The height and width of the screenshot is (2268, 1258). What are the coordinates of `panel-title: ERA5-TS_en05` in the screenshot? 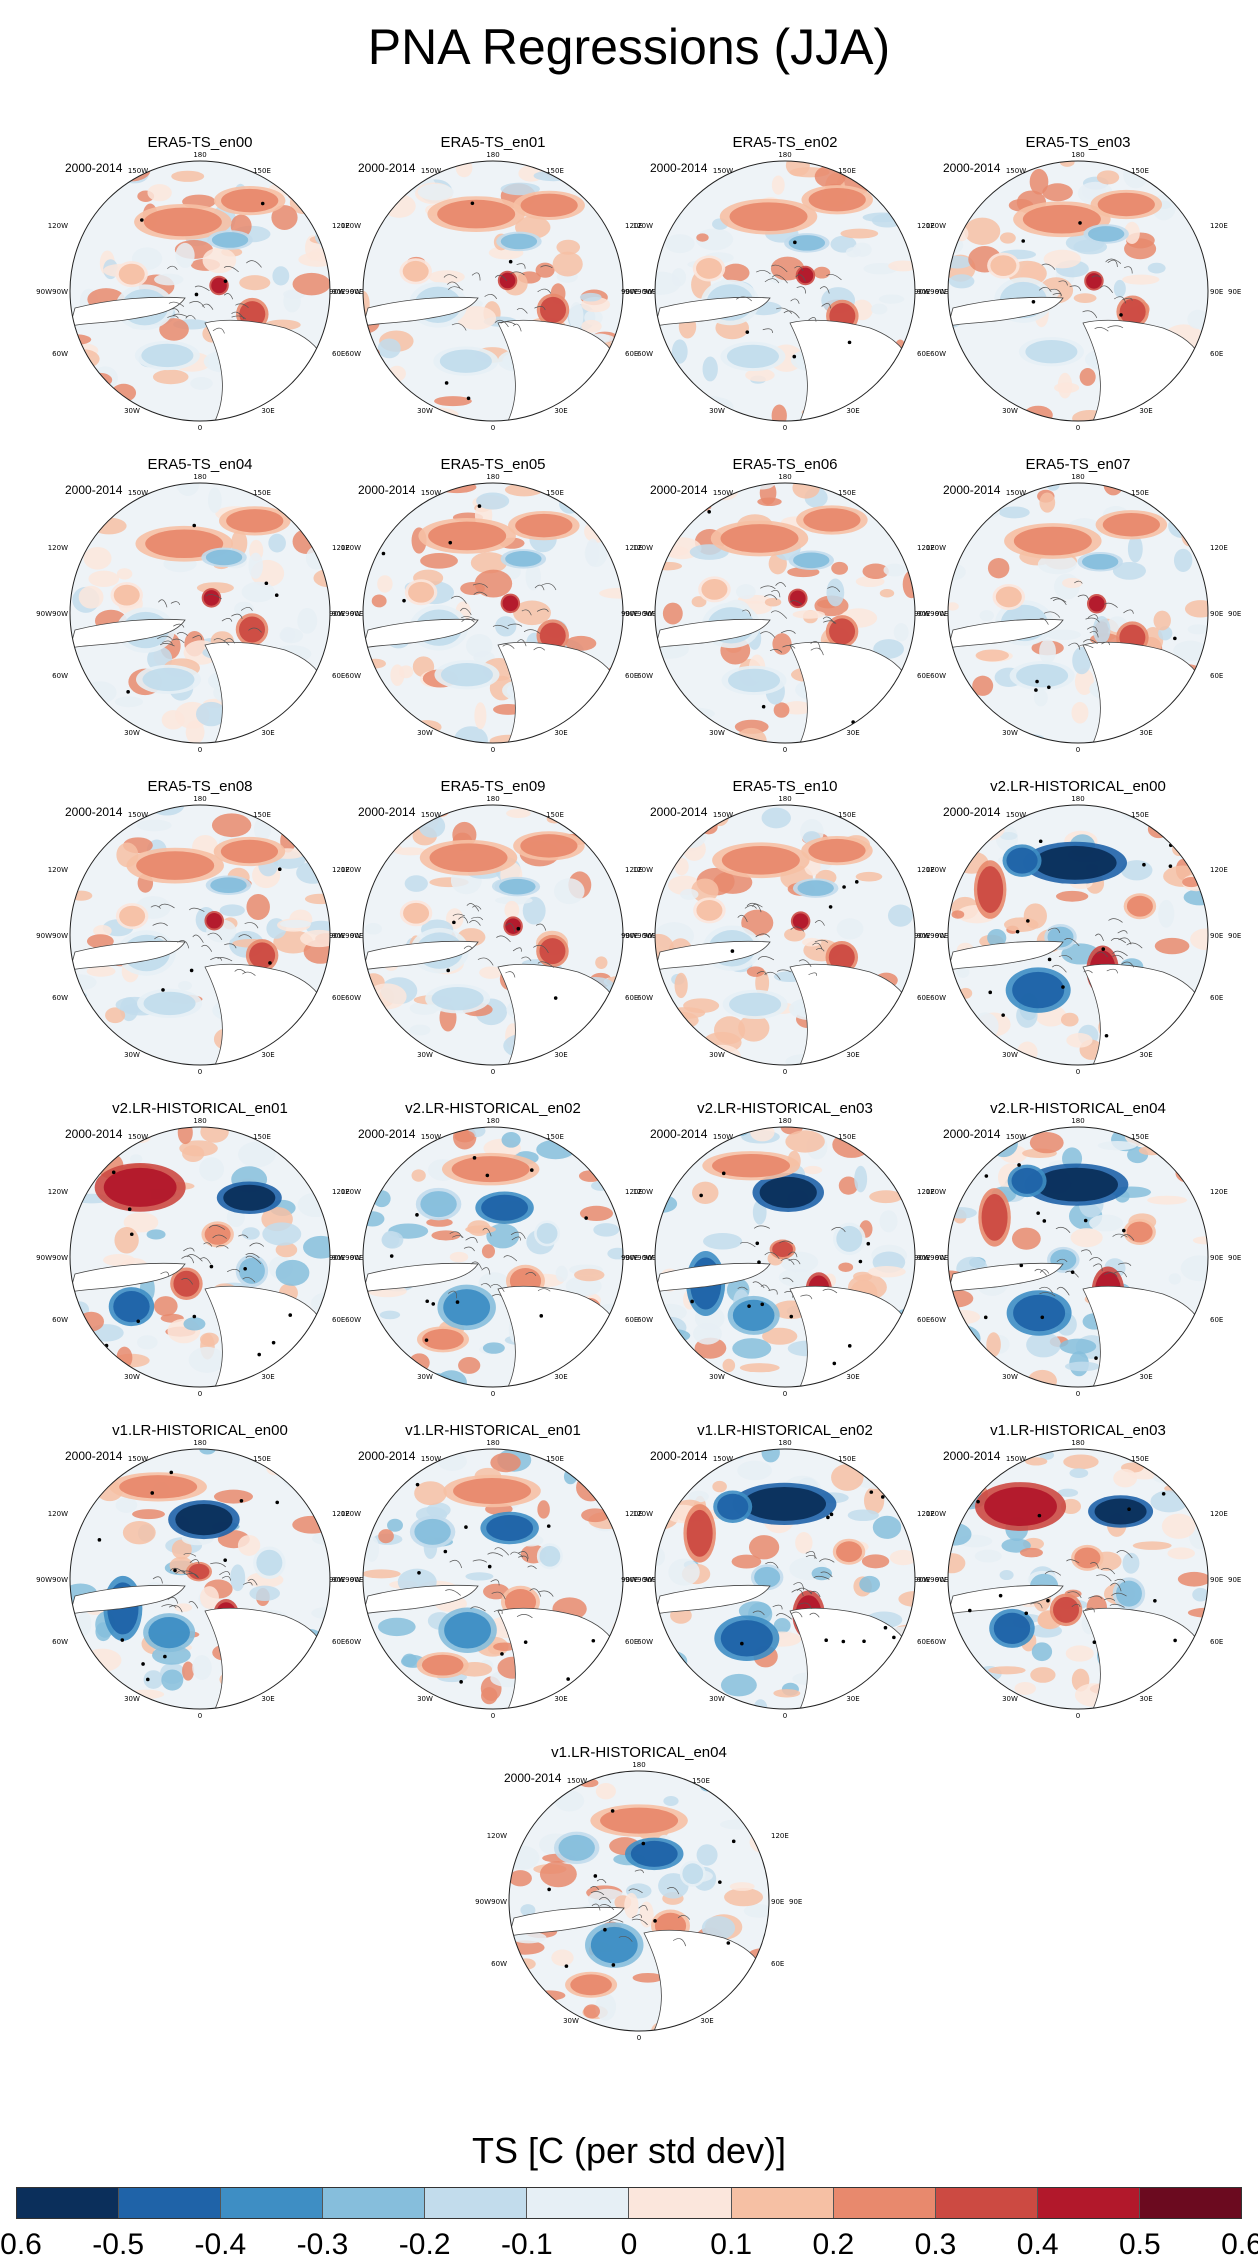 It's located at (493, 464).